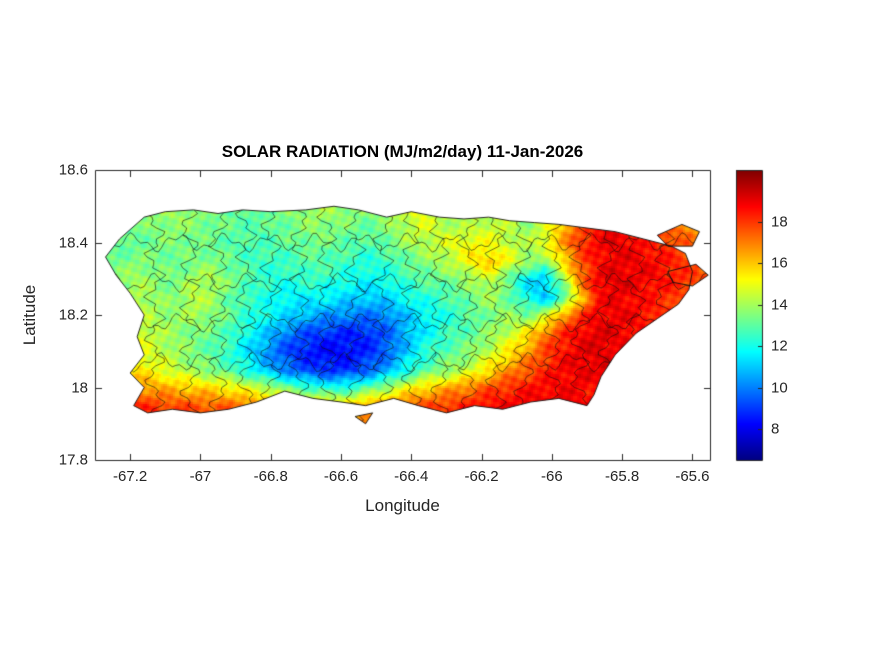 This screenshot has width=875, height=656. I want to click on colorbar-tick-label: 14, so click(779, 305).